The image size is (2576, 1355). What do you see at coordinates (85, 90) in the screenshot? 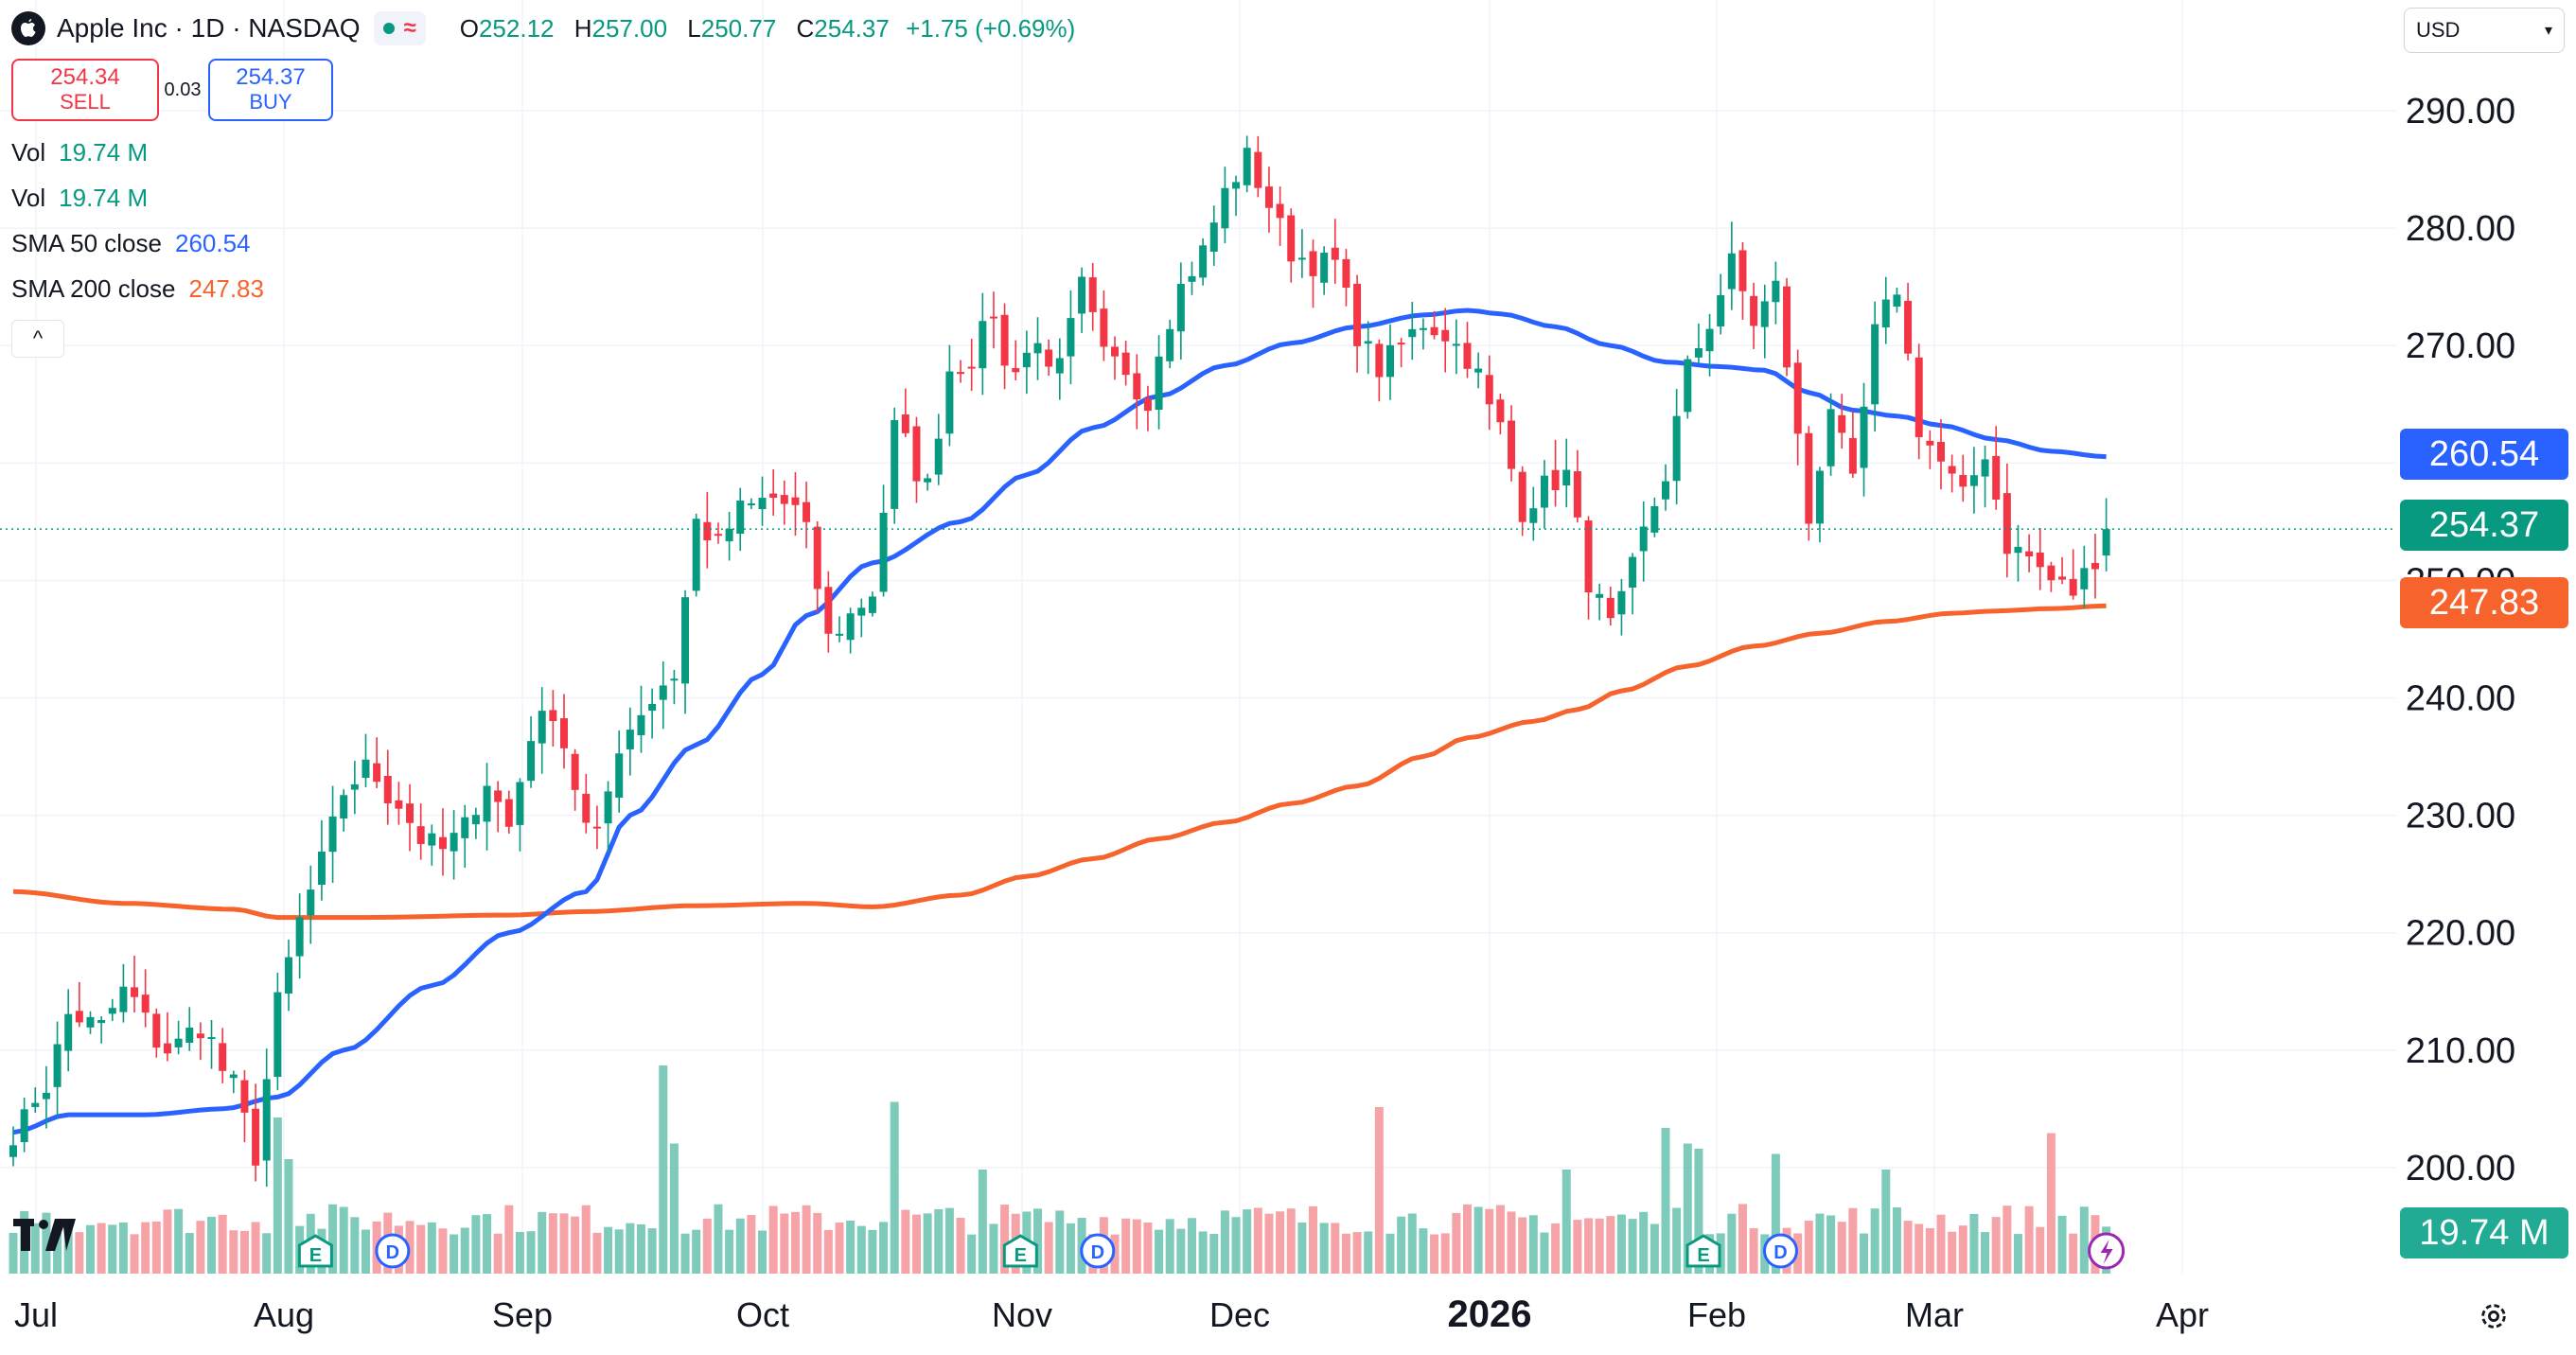
I see `sell-button: 254.34 SELL` at bounding box center [85, 90].